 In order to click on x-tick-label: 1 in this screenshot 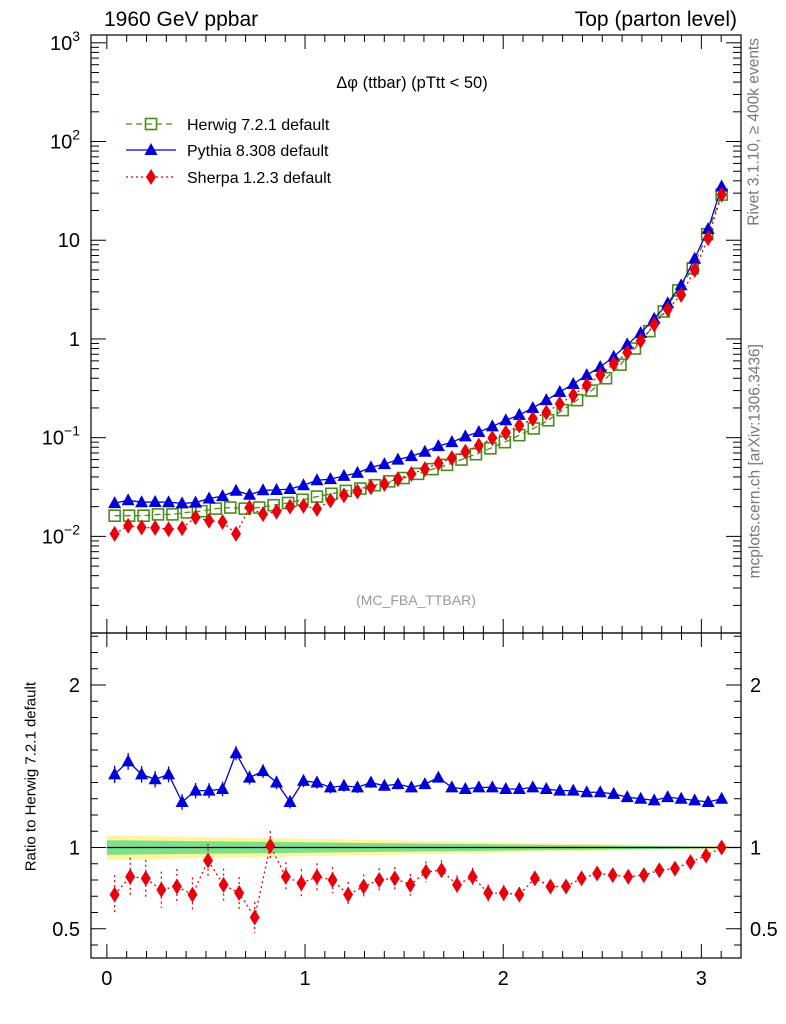, I will do `click(304, 979)`.